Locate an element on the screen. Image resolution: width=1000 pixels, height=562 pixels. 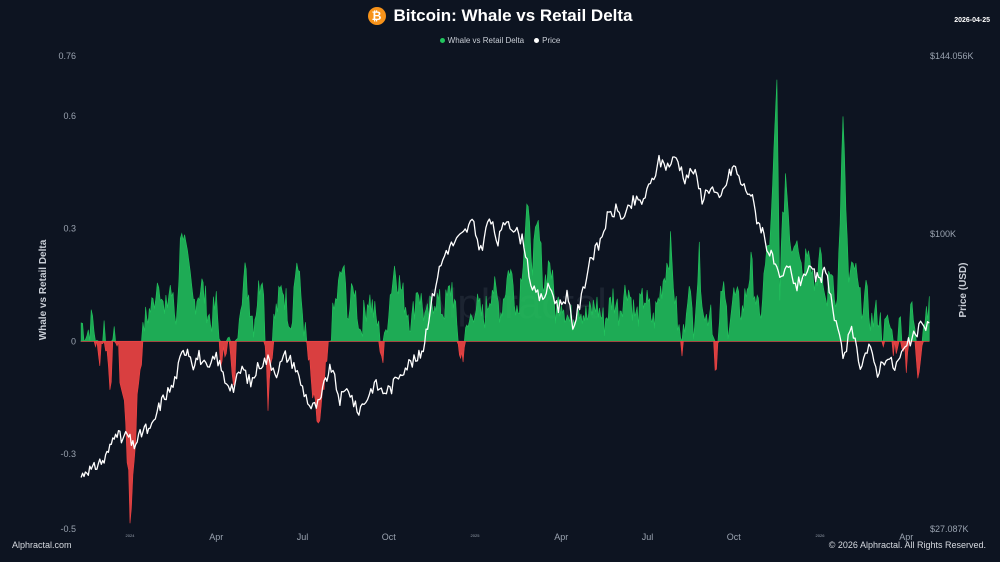
x-tick-label: 2025 is located at coordinates (476, 535).